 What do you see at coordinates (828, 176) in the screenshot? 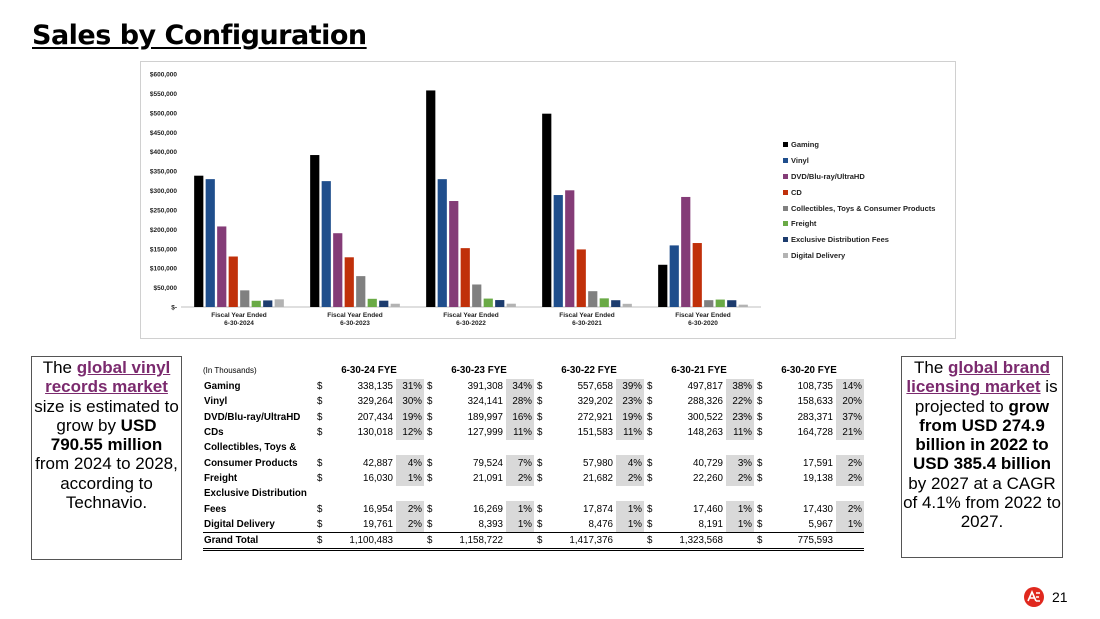
I see `legend-label: DVD/Blu-ray/UltraHD` at bounding box center [828, 176].